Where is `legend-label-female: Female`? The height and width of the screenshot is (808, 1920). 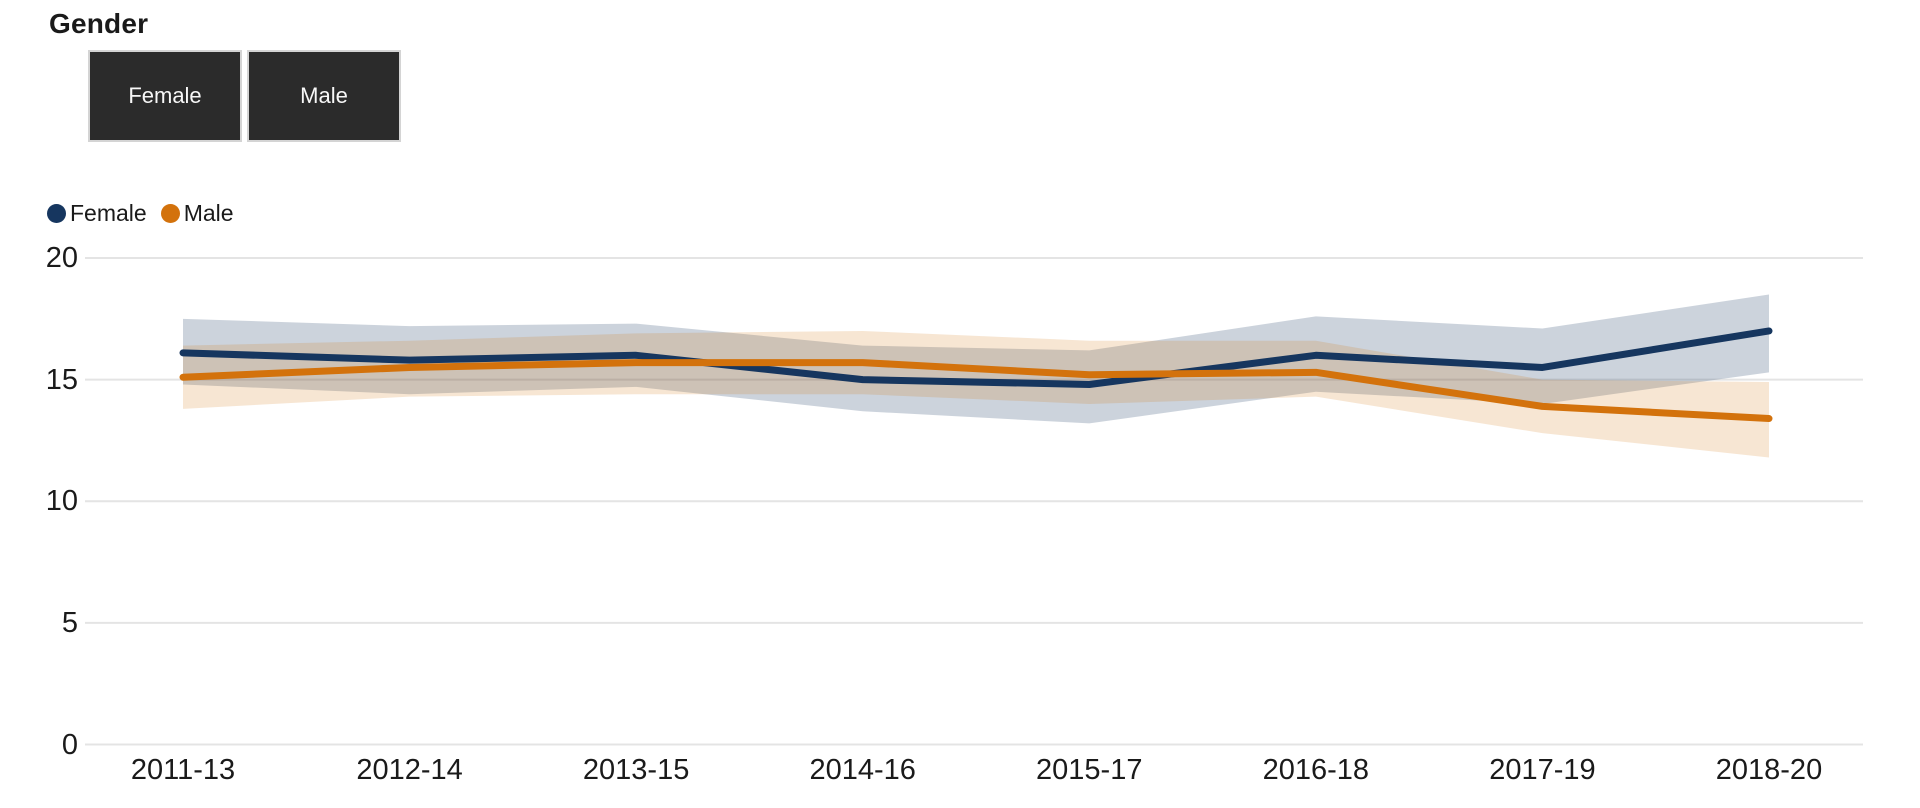 legend-label-female: Female is located at coordinates (108, 213).